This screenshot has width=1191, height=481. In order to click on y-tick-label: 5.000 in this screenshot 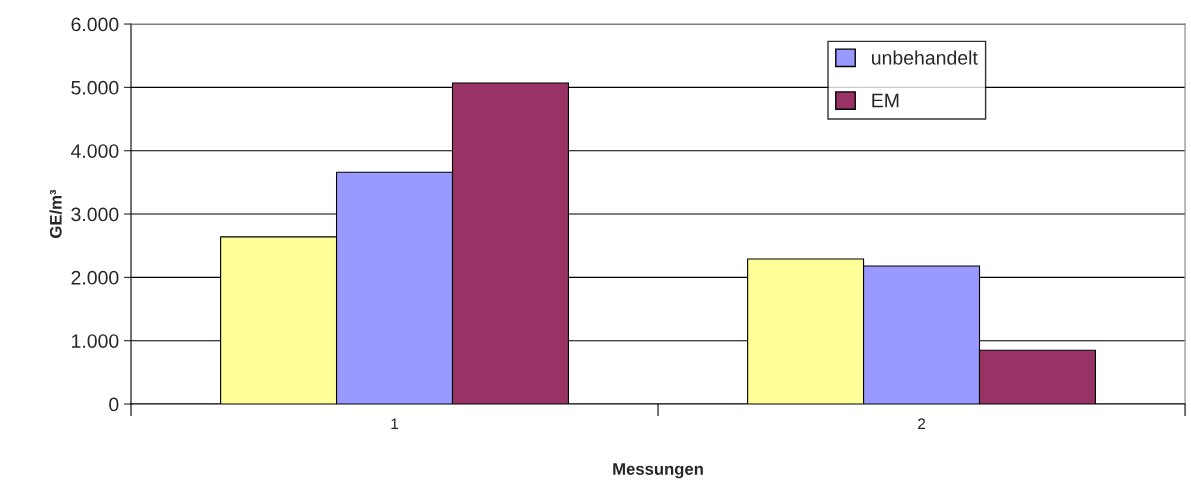, I will do `click(95, 87)`.